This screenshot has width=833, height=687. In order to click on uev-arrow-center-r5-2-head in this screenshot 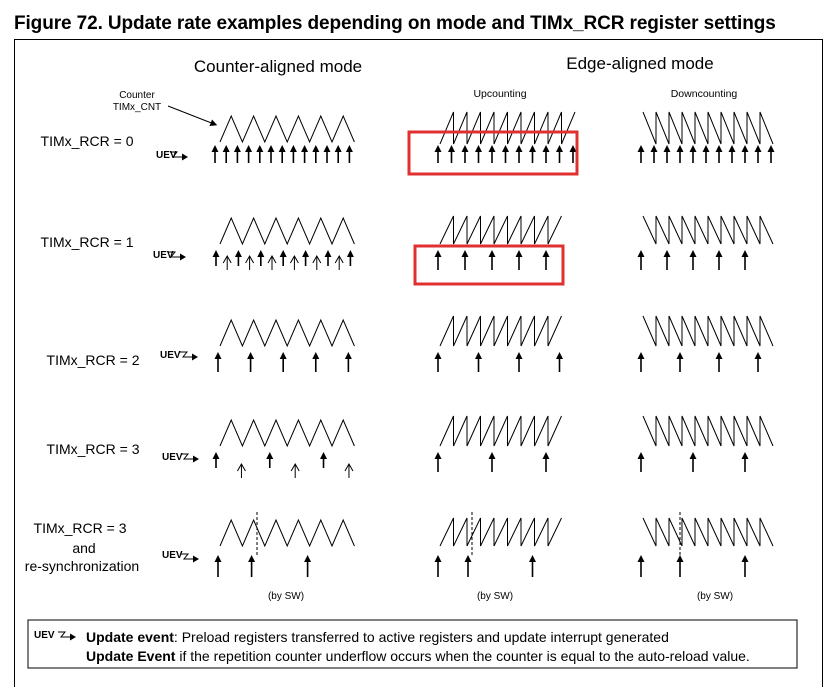, I will do `click(308, 558)`.